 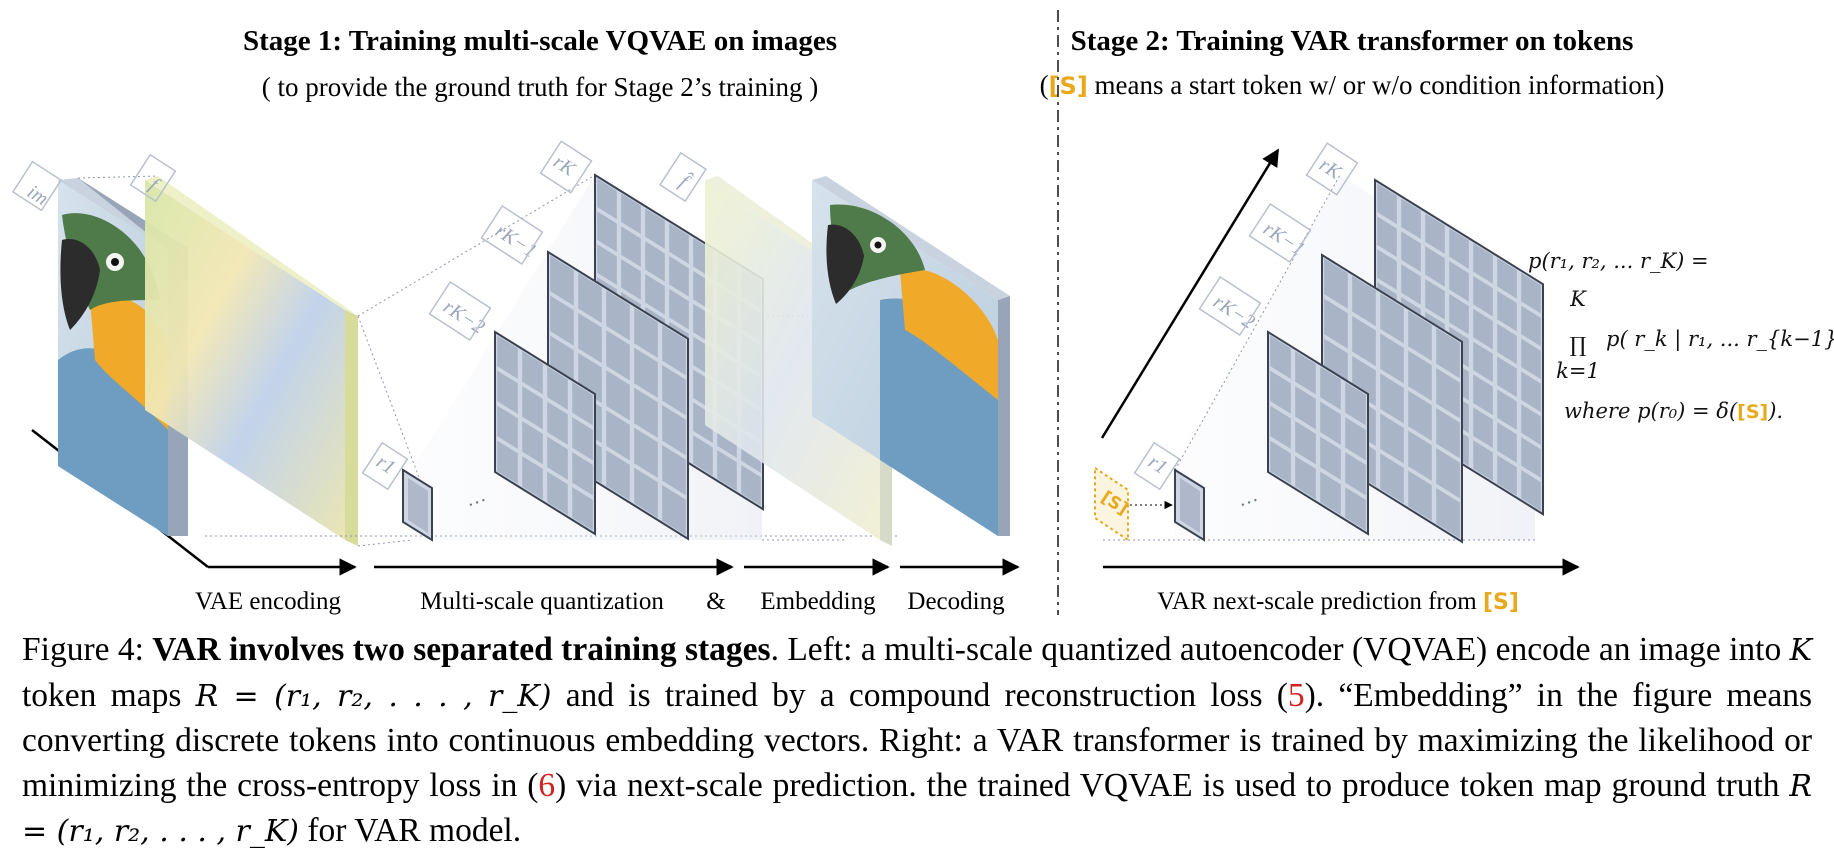 What do you see at coordinates (123, 357) in the screenshot?
I see `input-image` at bounding box center [123, 357].